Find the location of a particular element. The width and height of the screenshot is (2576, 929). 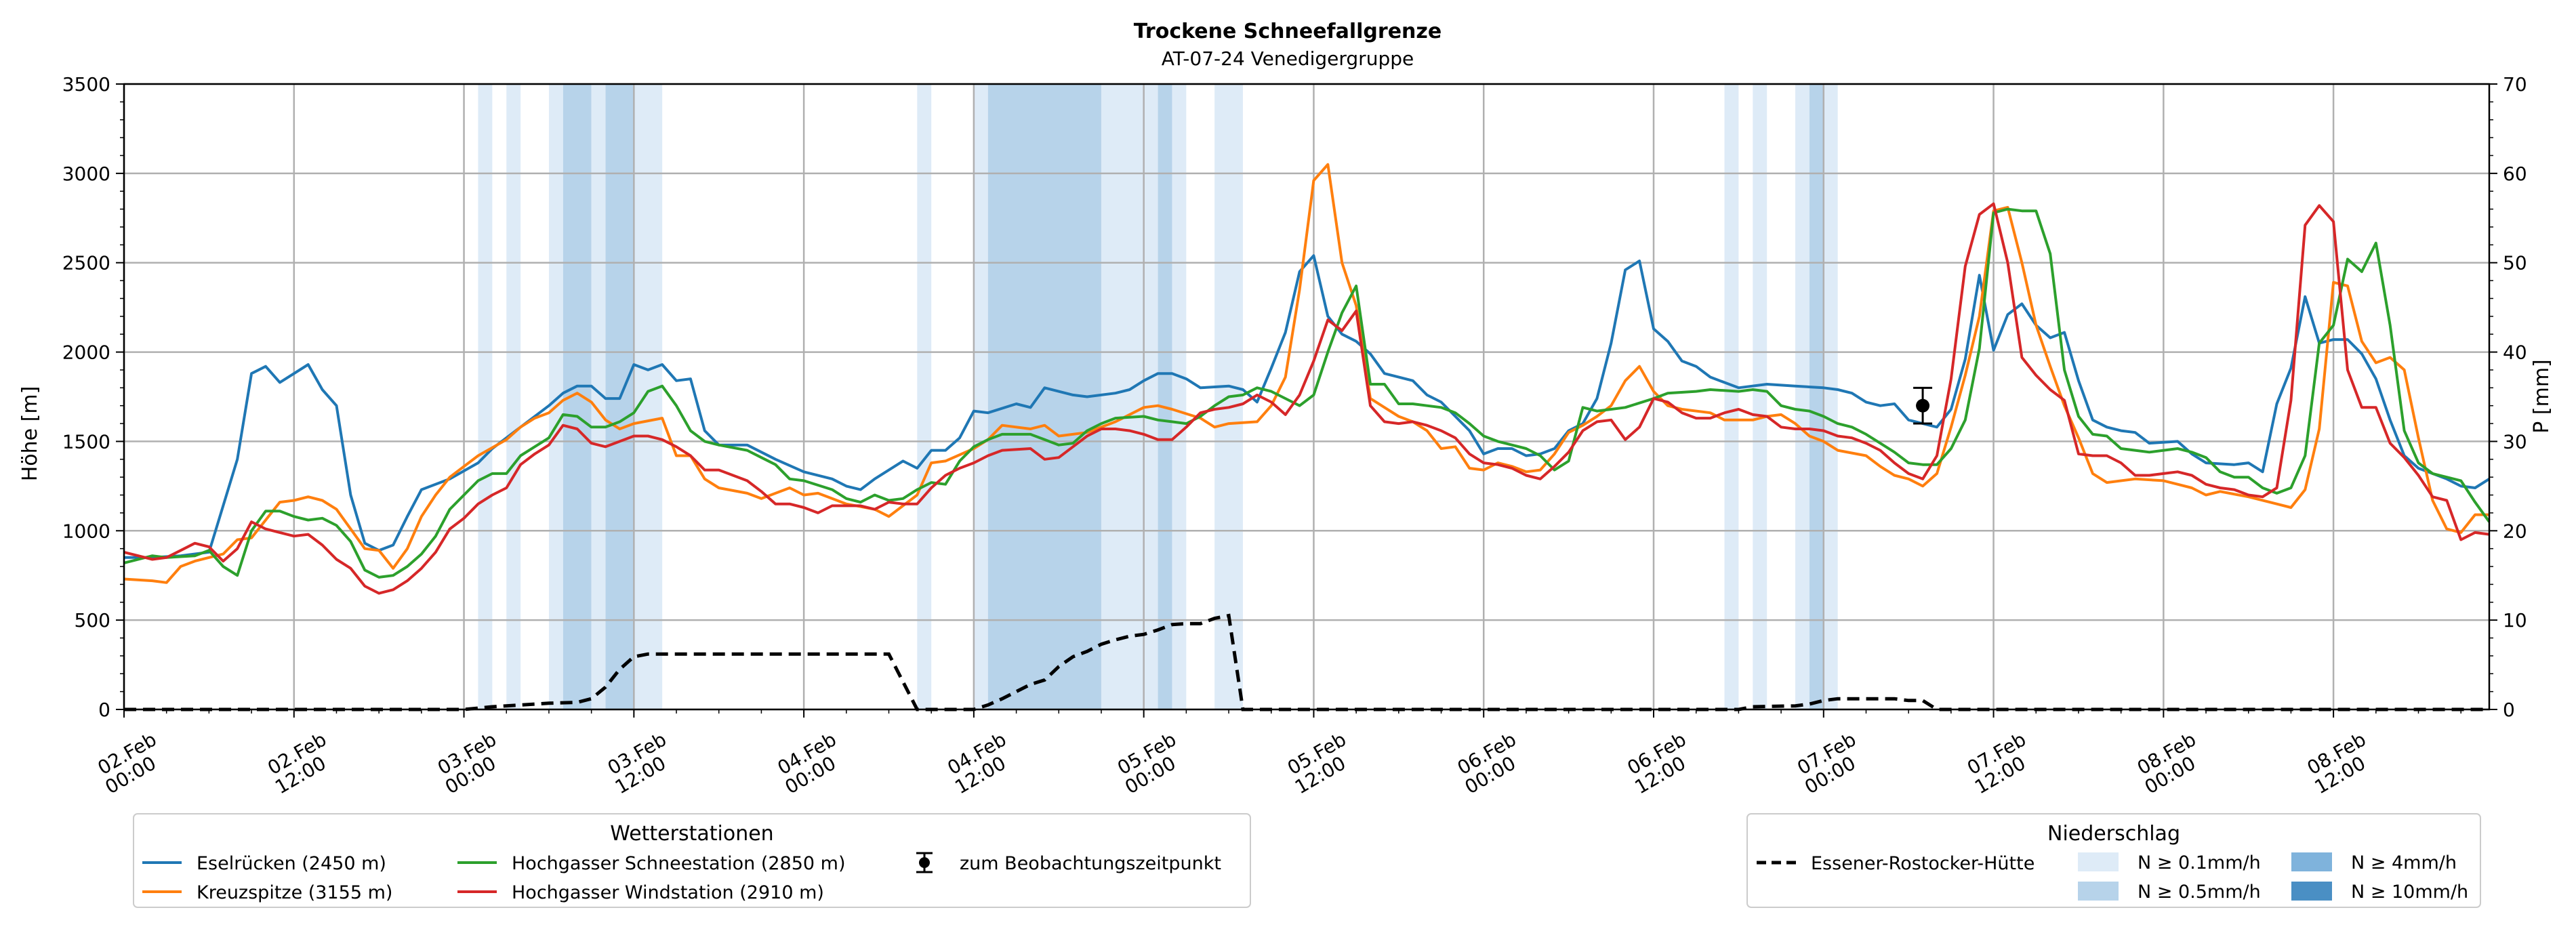

y-tick-label-3: 1500 is located at coordinates (86, 441).